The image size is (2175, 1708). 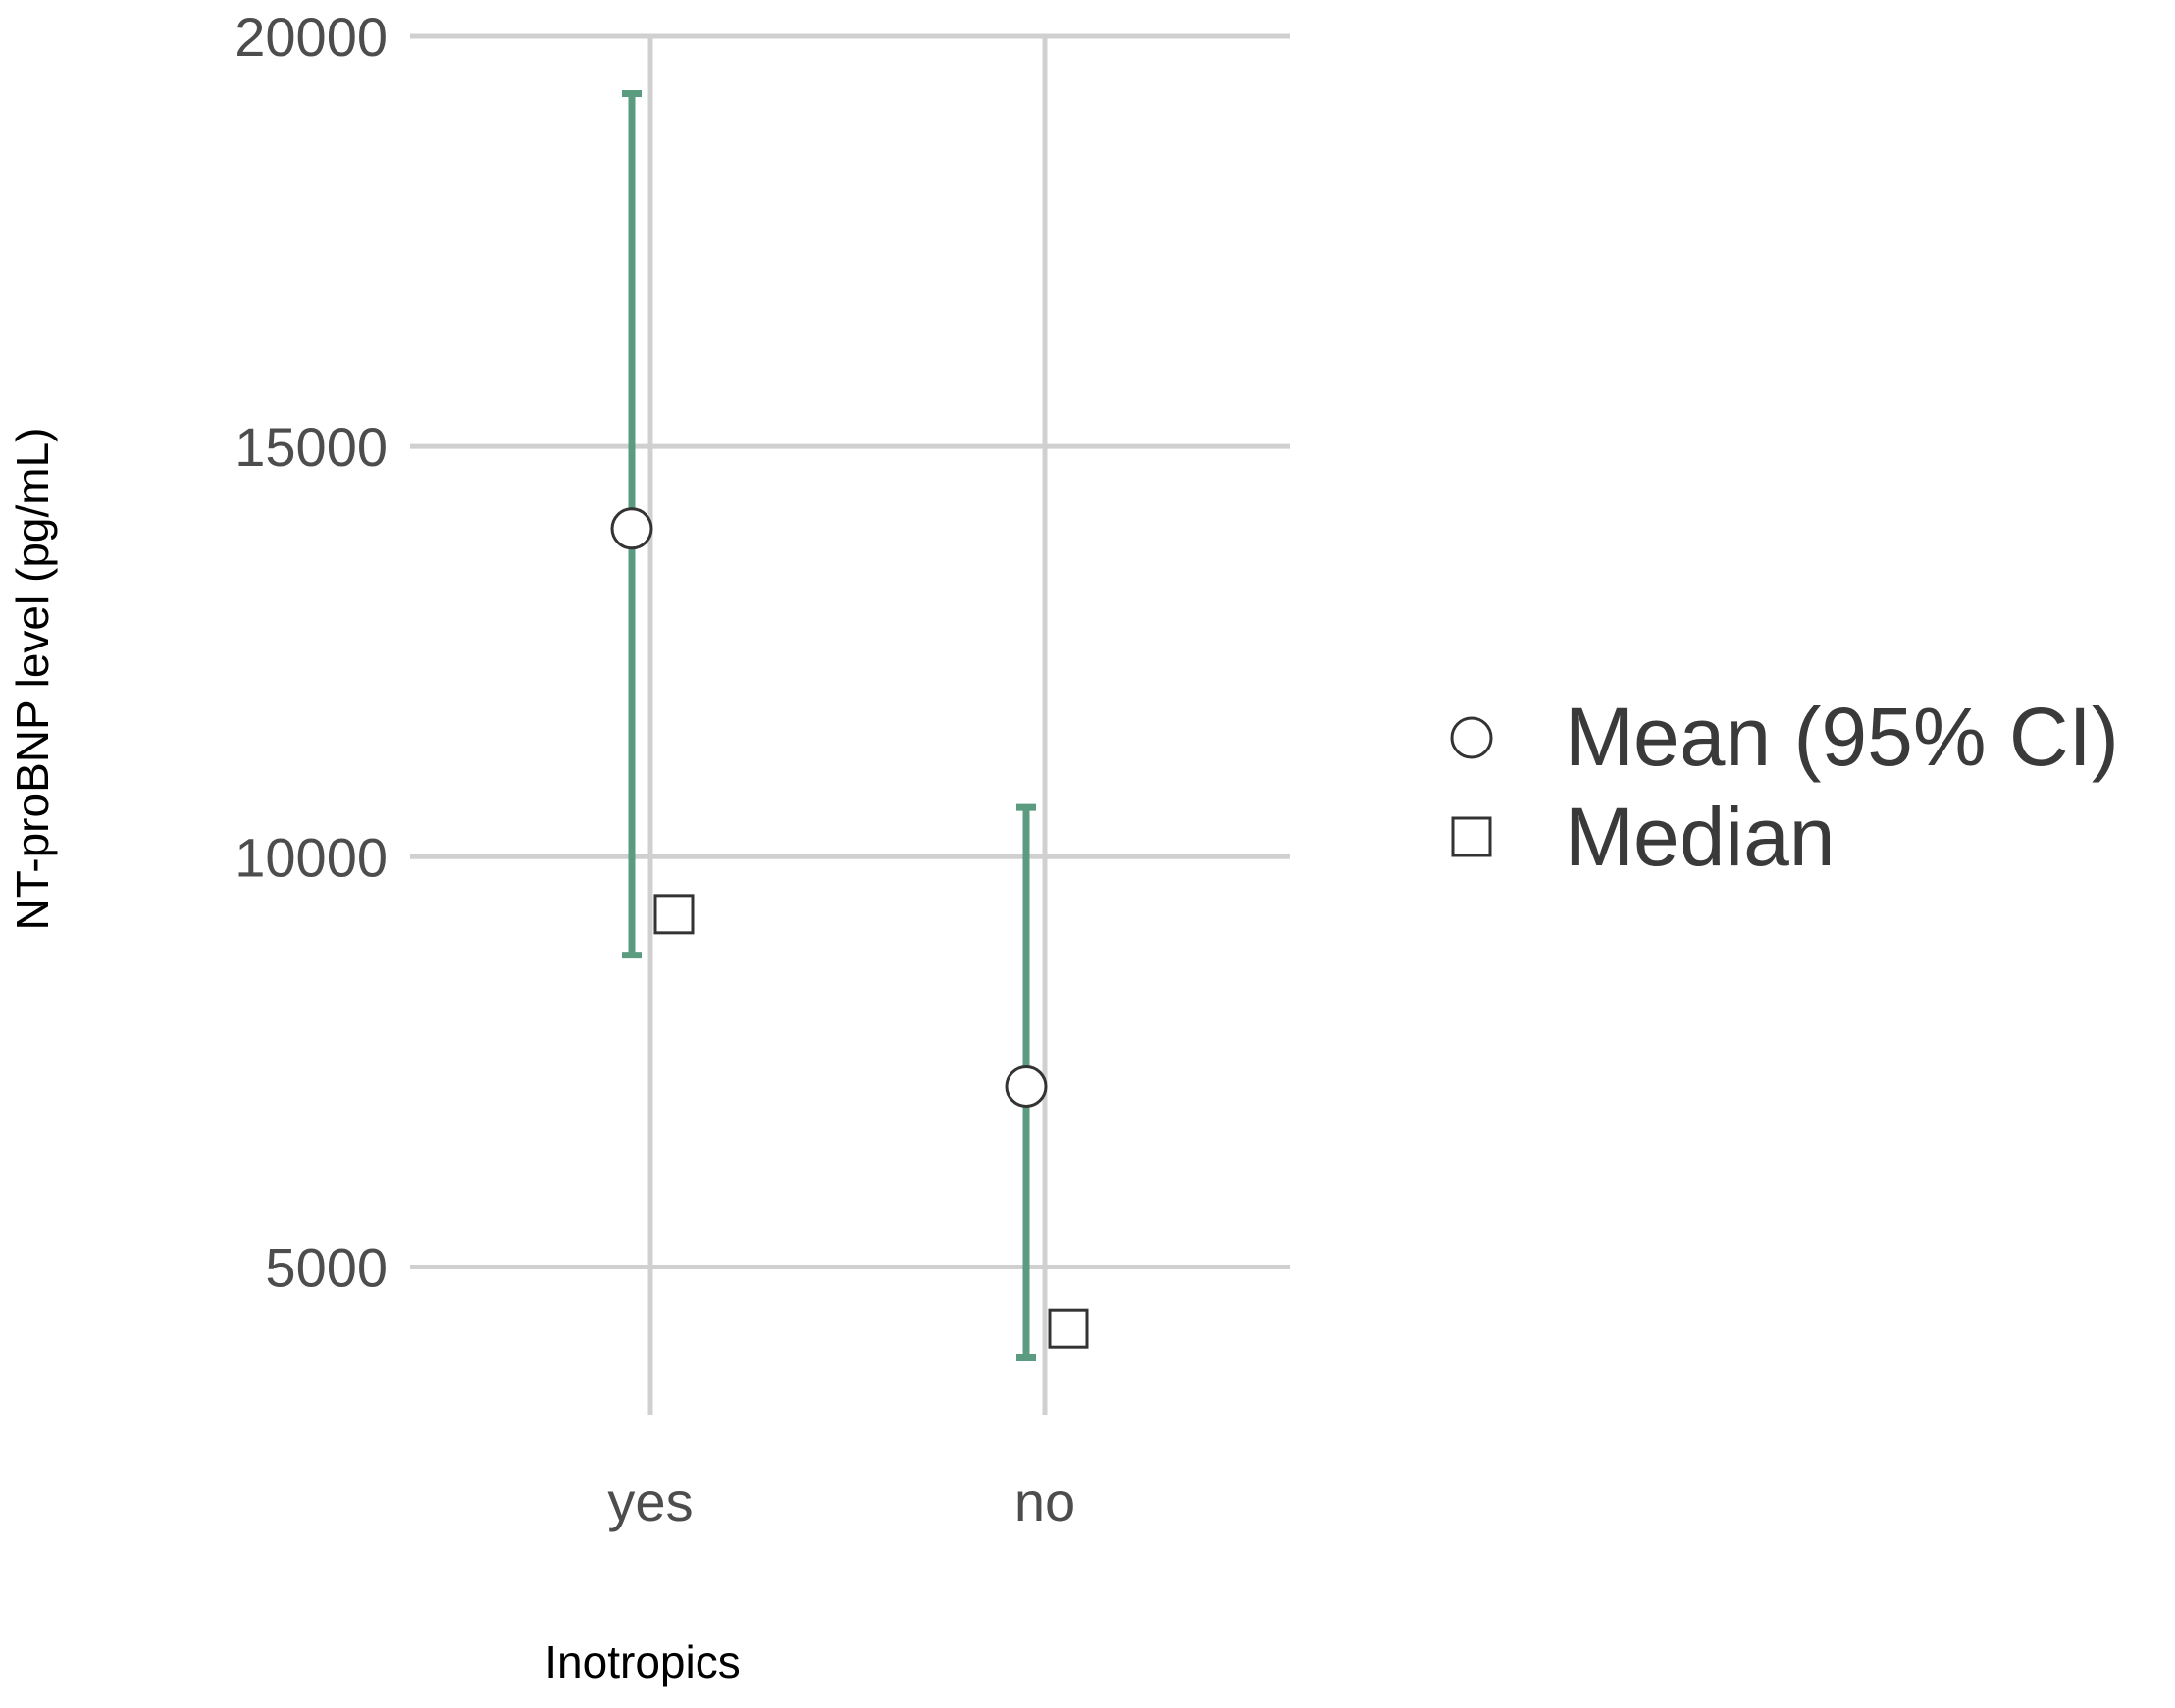 What do you see at coordinates (642, 1661) in the screenshot?
I see `x-axis-title: Inotropics` at bounding box center [642, 1661].